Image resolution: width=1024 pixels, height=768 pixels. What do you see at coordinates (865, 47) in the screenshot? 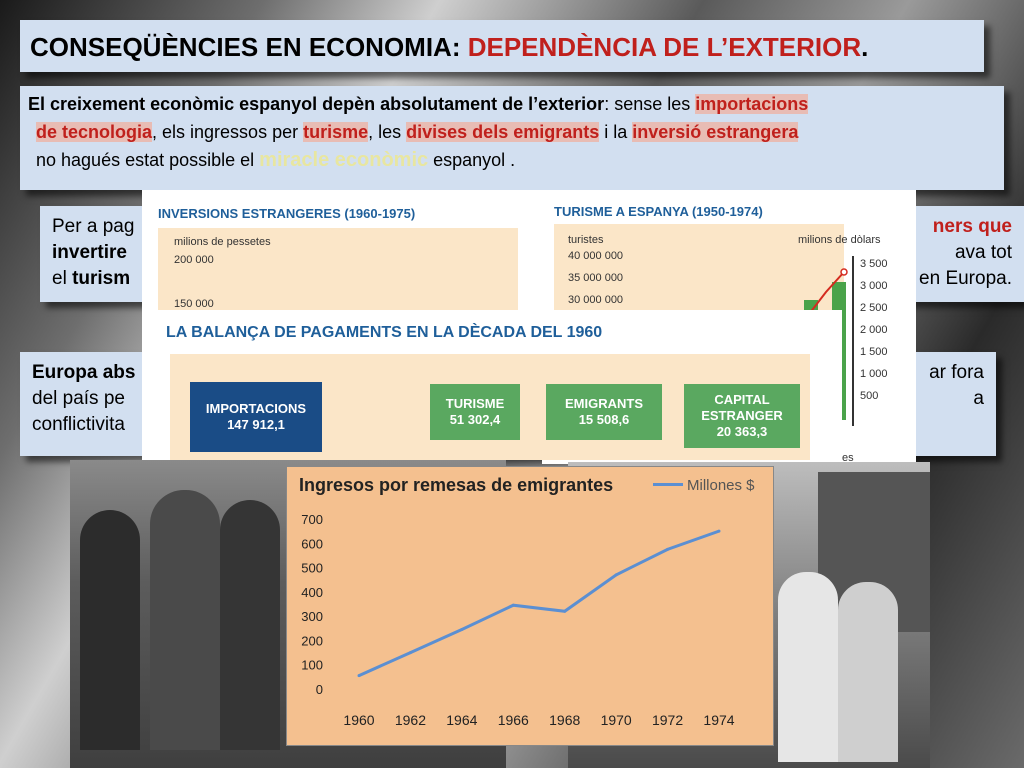
I see `title-part3: .` at bounding box center [865, 47].